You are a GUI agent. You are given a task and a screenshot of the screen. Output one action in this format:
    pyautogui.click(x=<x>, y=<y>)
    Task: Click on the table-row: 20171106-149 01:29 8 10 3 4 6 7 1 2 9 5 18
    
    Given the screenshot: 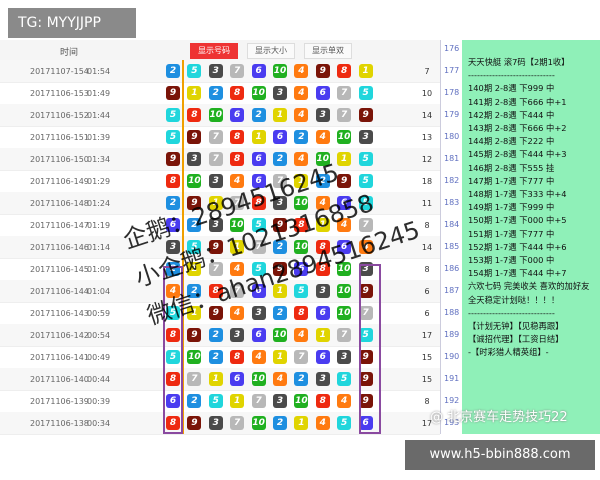 What is the action you would take?
    pyautogui.click(x=220, y=181)
    